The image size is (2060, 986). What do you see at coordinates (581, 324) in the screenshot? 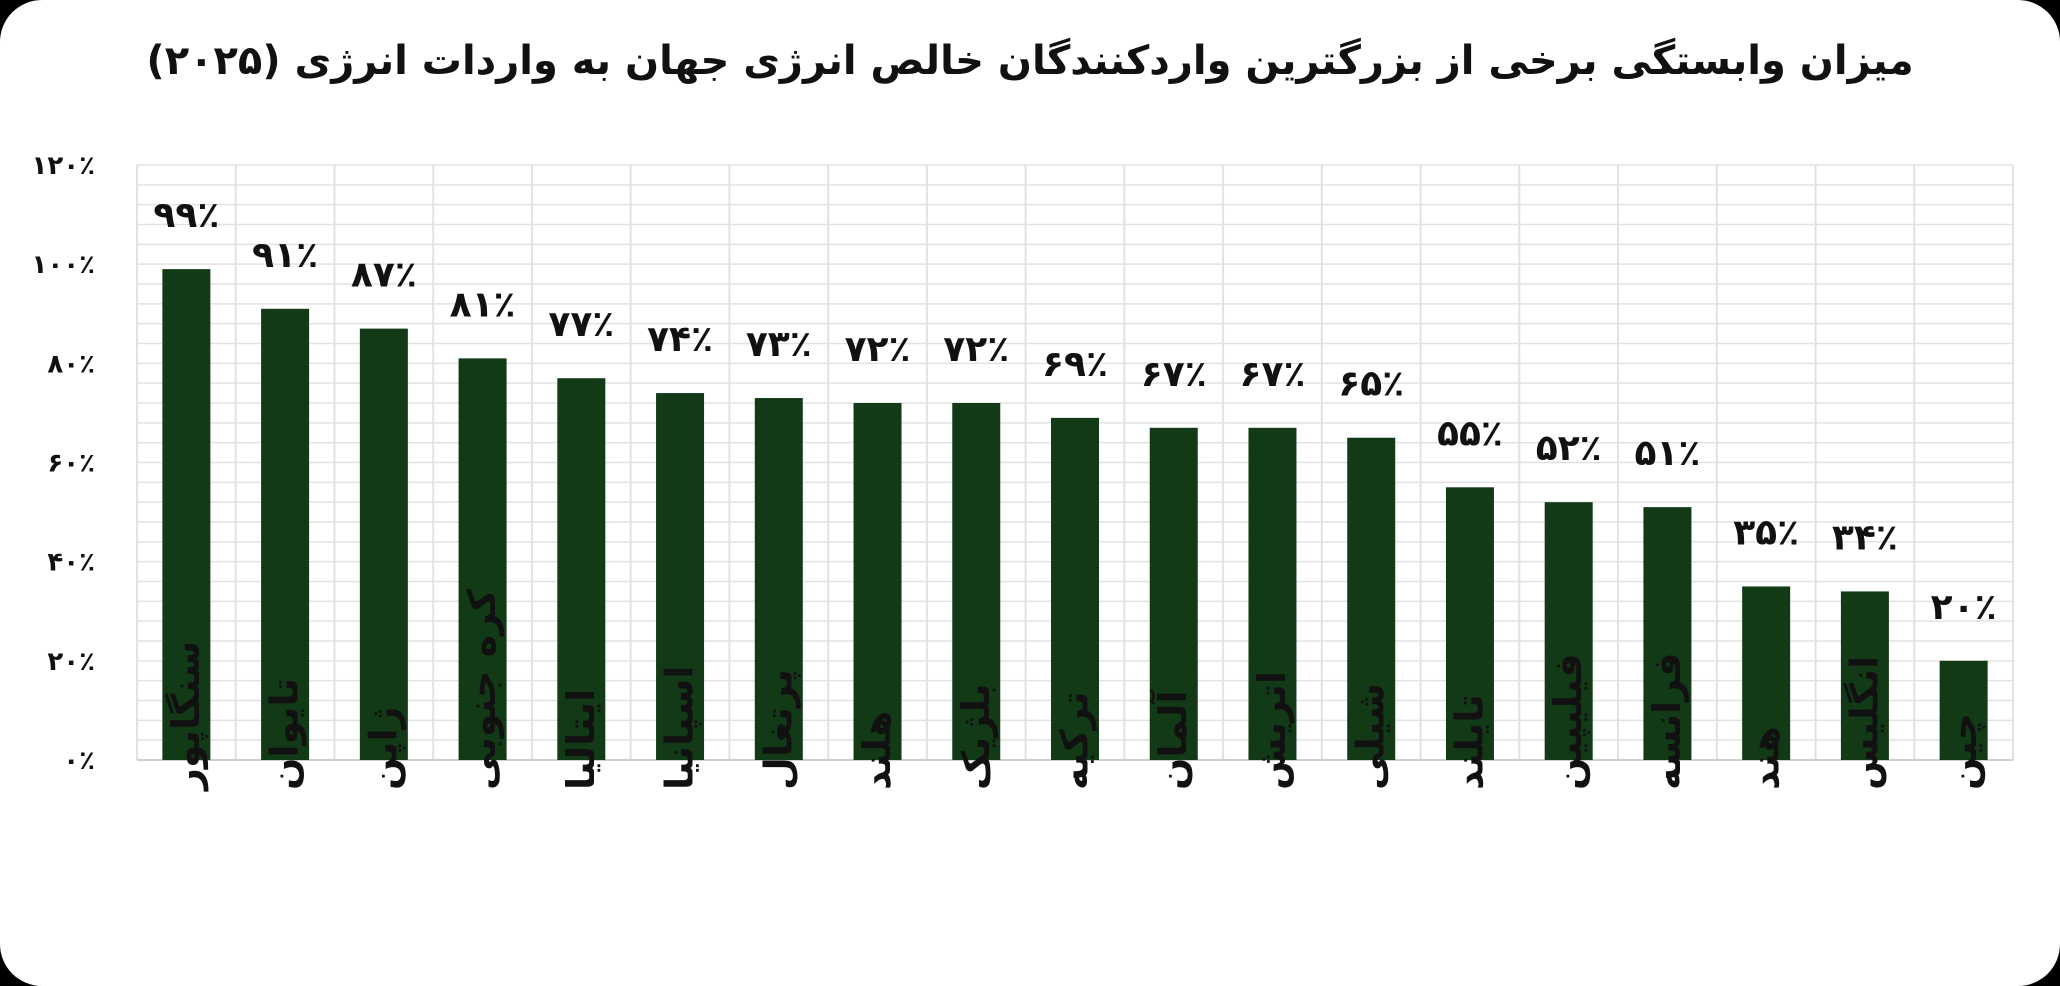
I see `data-label: ۷۷٪` at bounding box center [581, 324].